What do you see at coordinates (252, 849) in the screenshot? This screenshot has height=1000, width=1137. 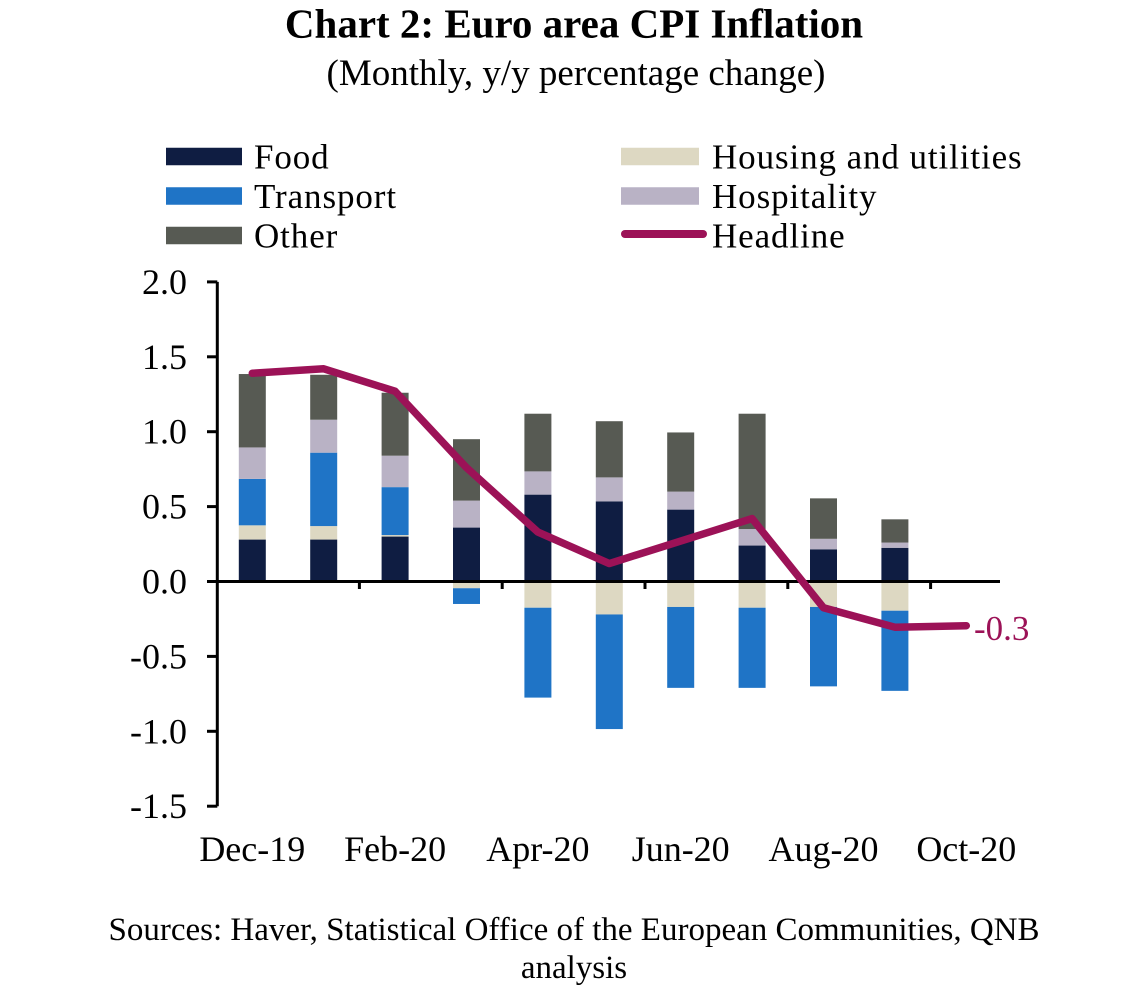 I see `svg-text: Dec-19` at bounding box center [252, 849].